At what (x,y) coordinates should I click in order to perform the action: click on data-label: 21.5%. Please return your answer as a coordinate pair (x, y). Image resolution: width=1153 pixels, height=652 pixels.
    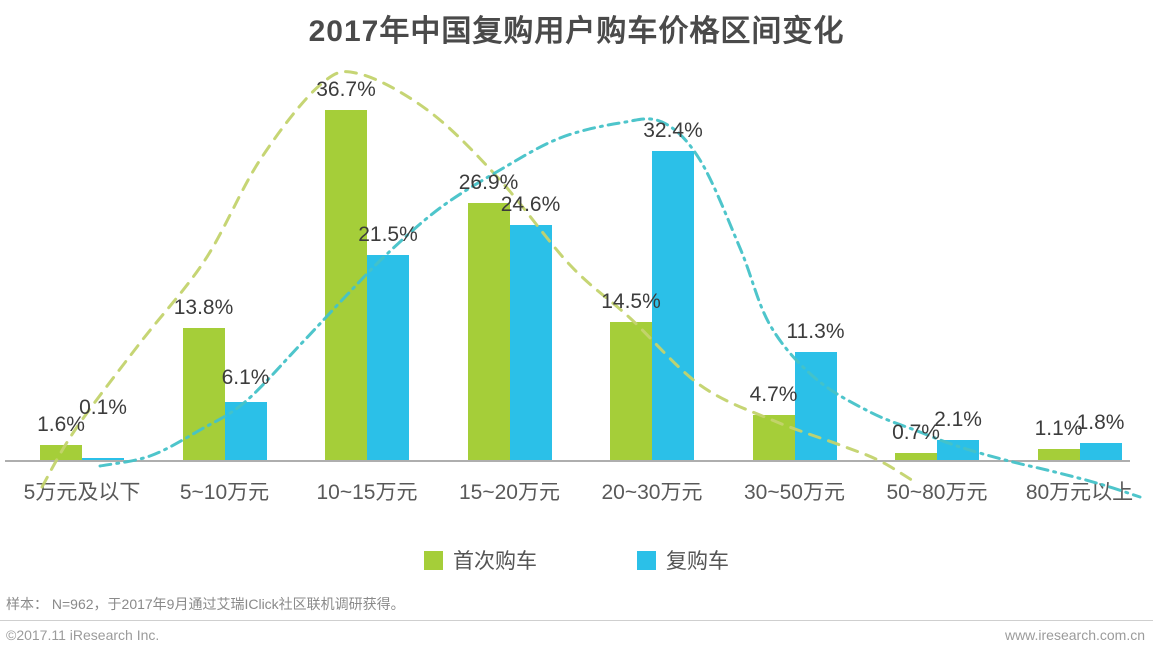
    Looking at the image, I should click on (388, 234).